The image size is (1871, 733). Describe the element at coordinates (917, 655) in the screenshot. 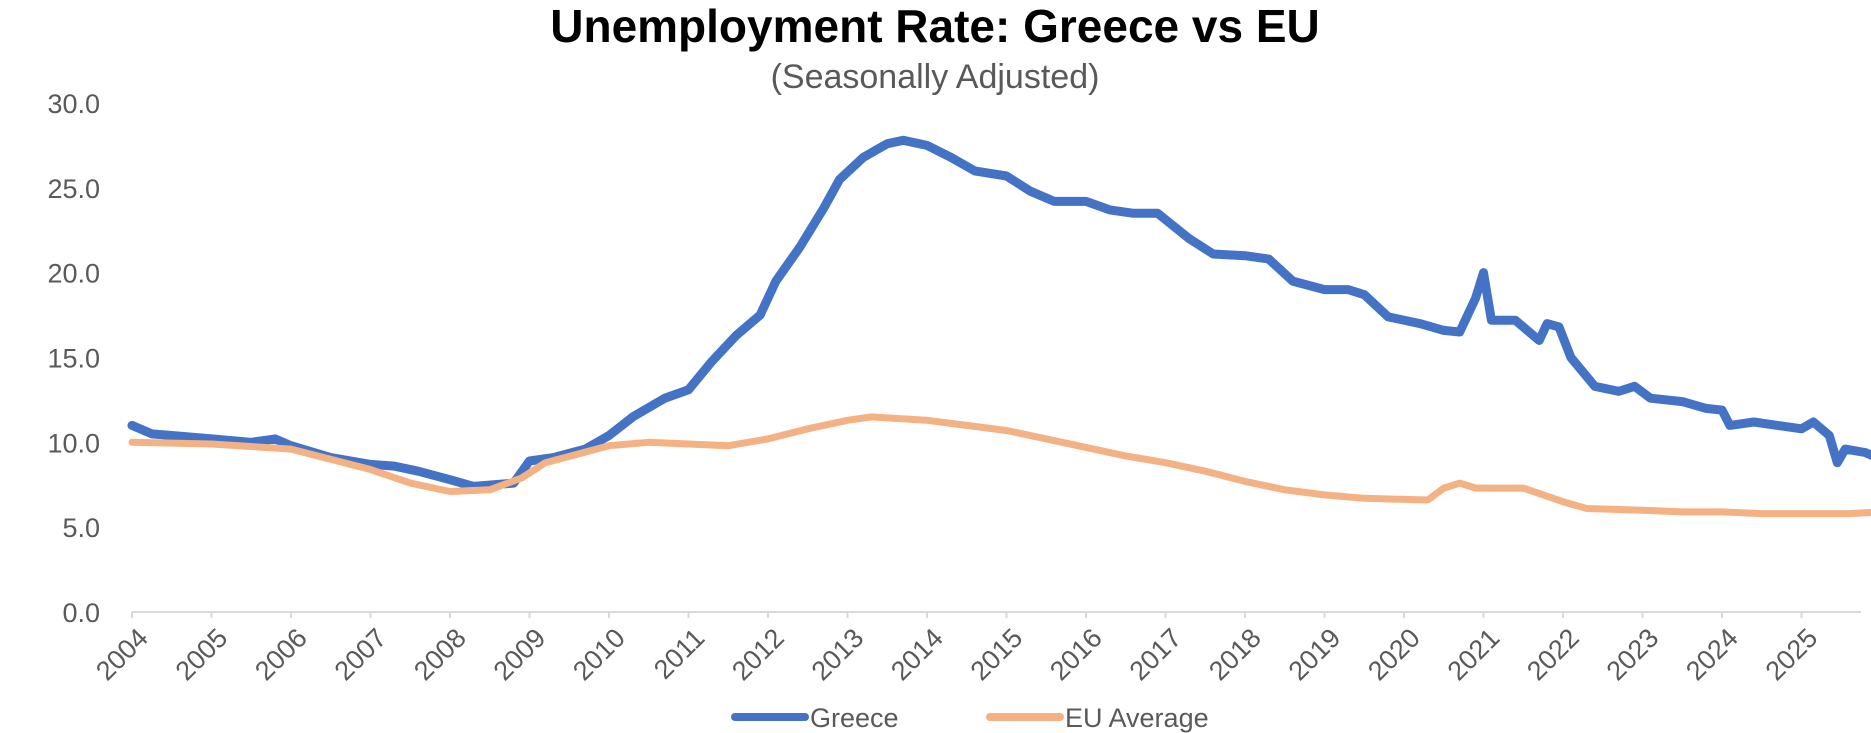

I see `x-tick-label: 2014` at that location.